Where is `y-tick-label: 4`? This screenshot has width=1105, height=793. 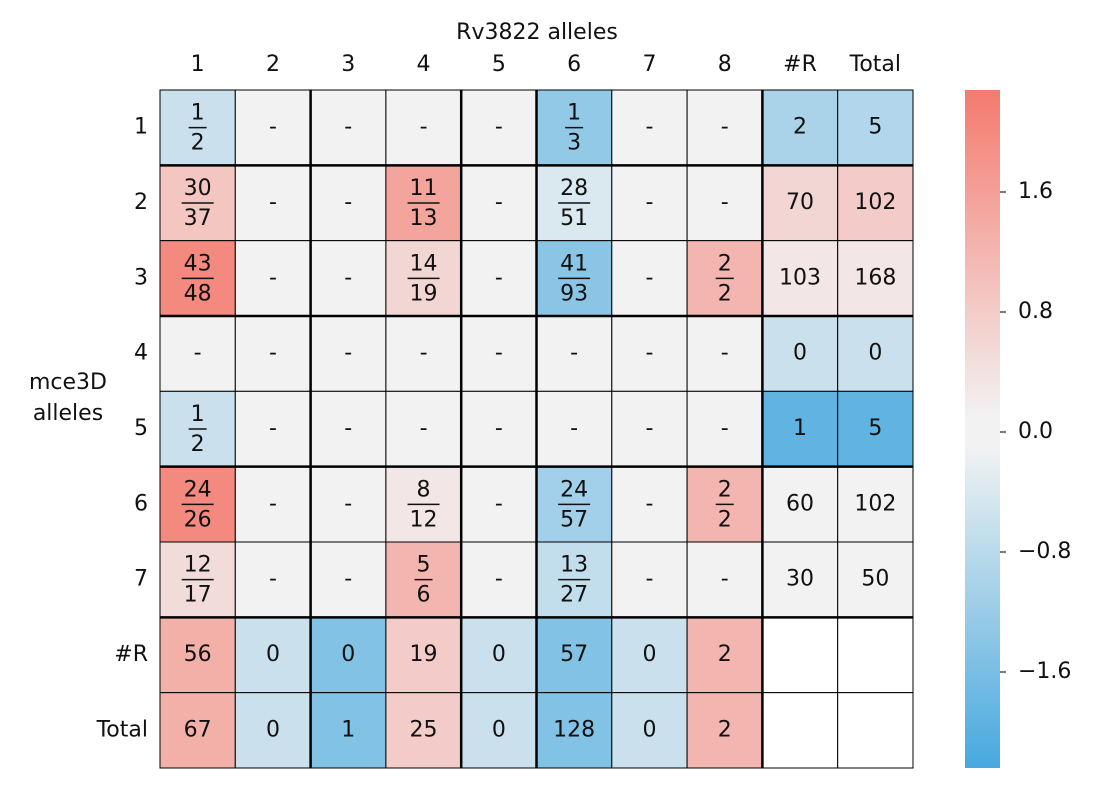
y-tick-label: 4 is located at coordinates (141, 353).